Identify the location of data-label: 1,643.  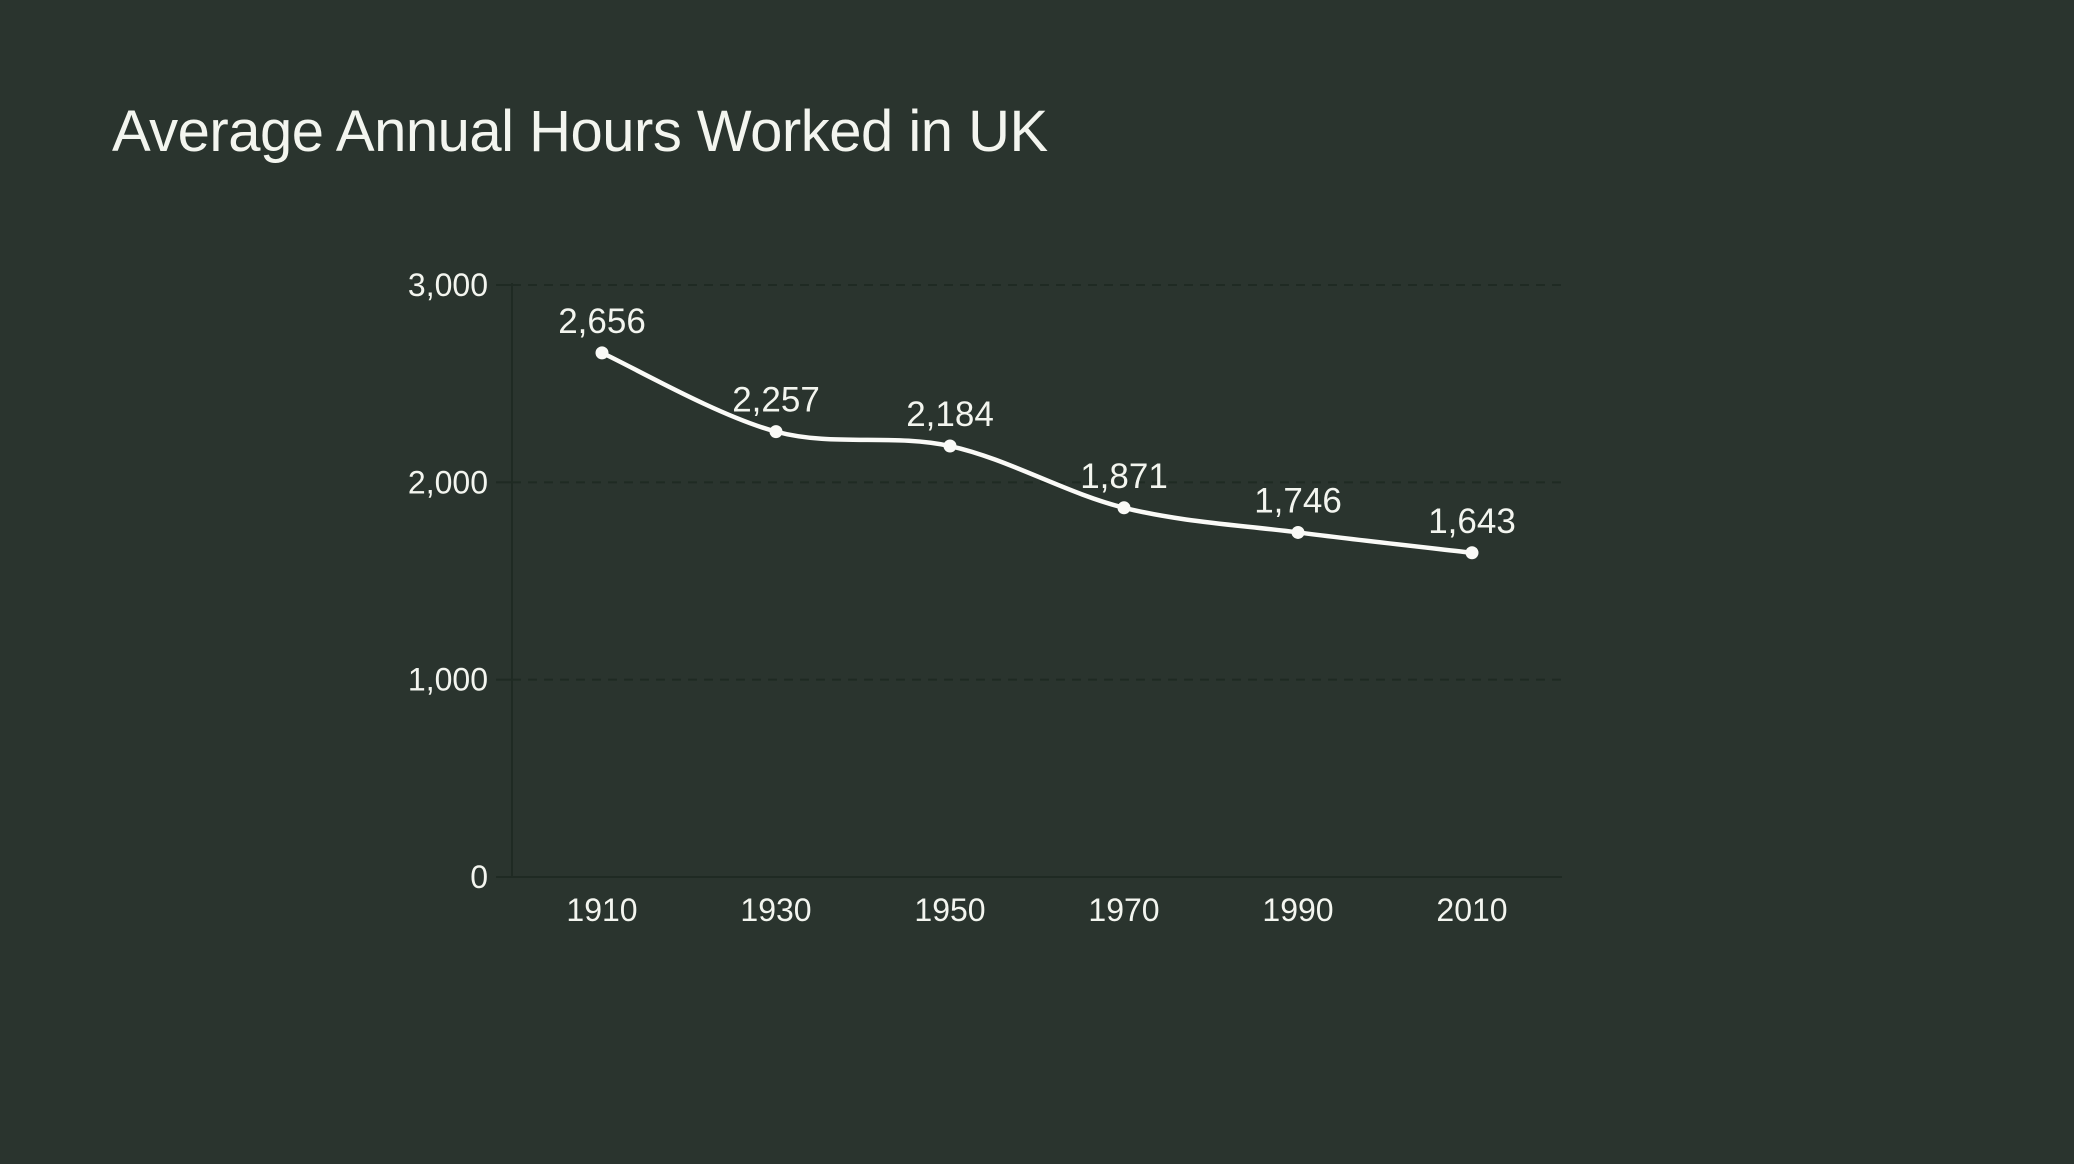
(1472, 521).